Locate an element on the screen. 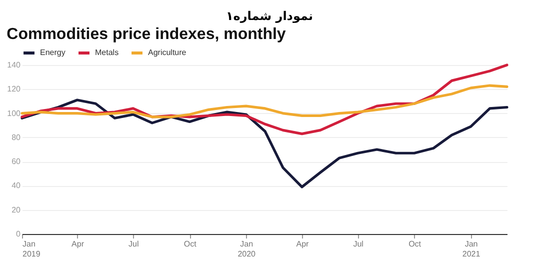 This screenshot has width=539, height=264. y-tick-label: 140 is located at coordinates (14, 65).